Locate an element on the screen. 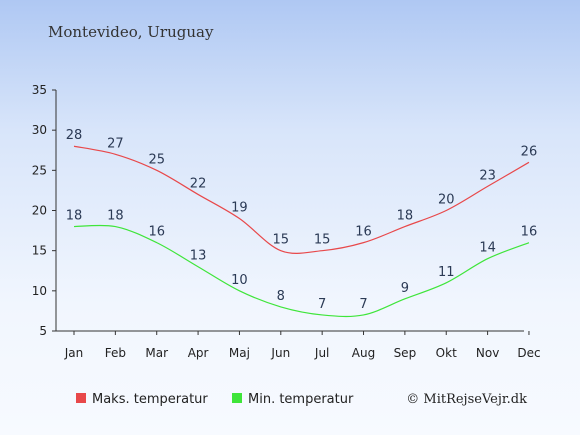 Image resolution: width=580 pixels, height=435 pixels. data-label-max: 19 is located at coordinates (239, 208).